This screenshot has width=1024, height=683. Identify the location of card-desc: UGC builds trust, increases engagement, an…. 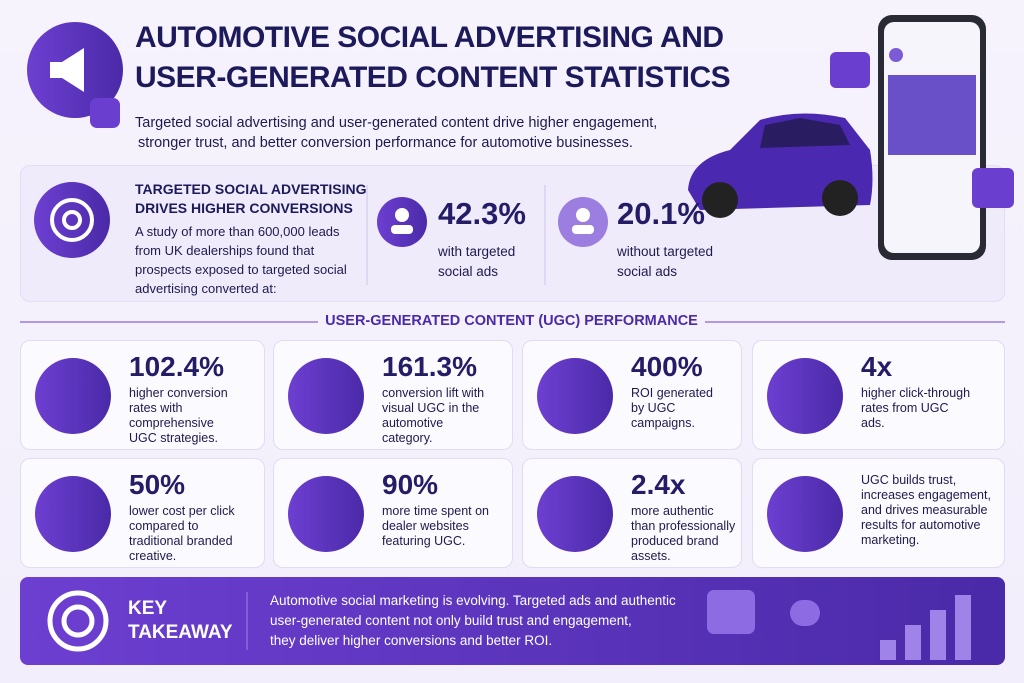
(926, 510).